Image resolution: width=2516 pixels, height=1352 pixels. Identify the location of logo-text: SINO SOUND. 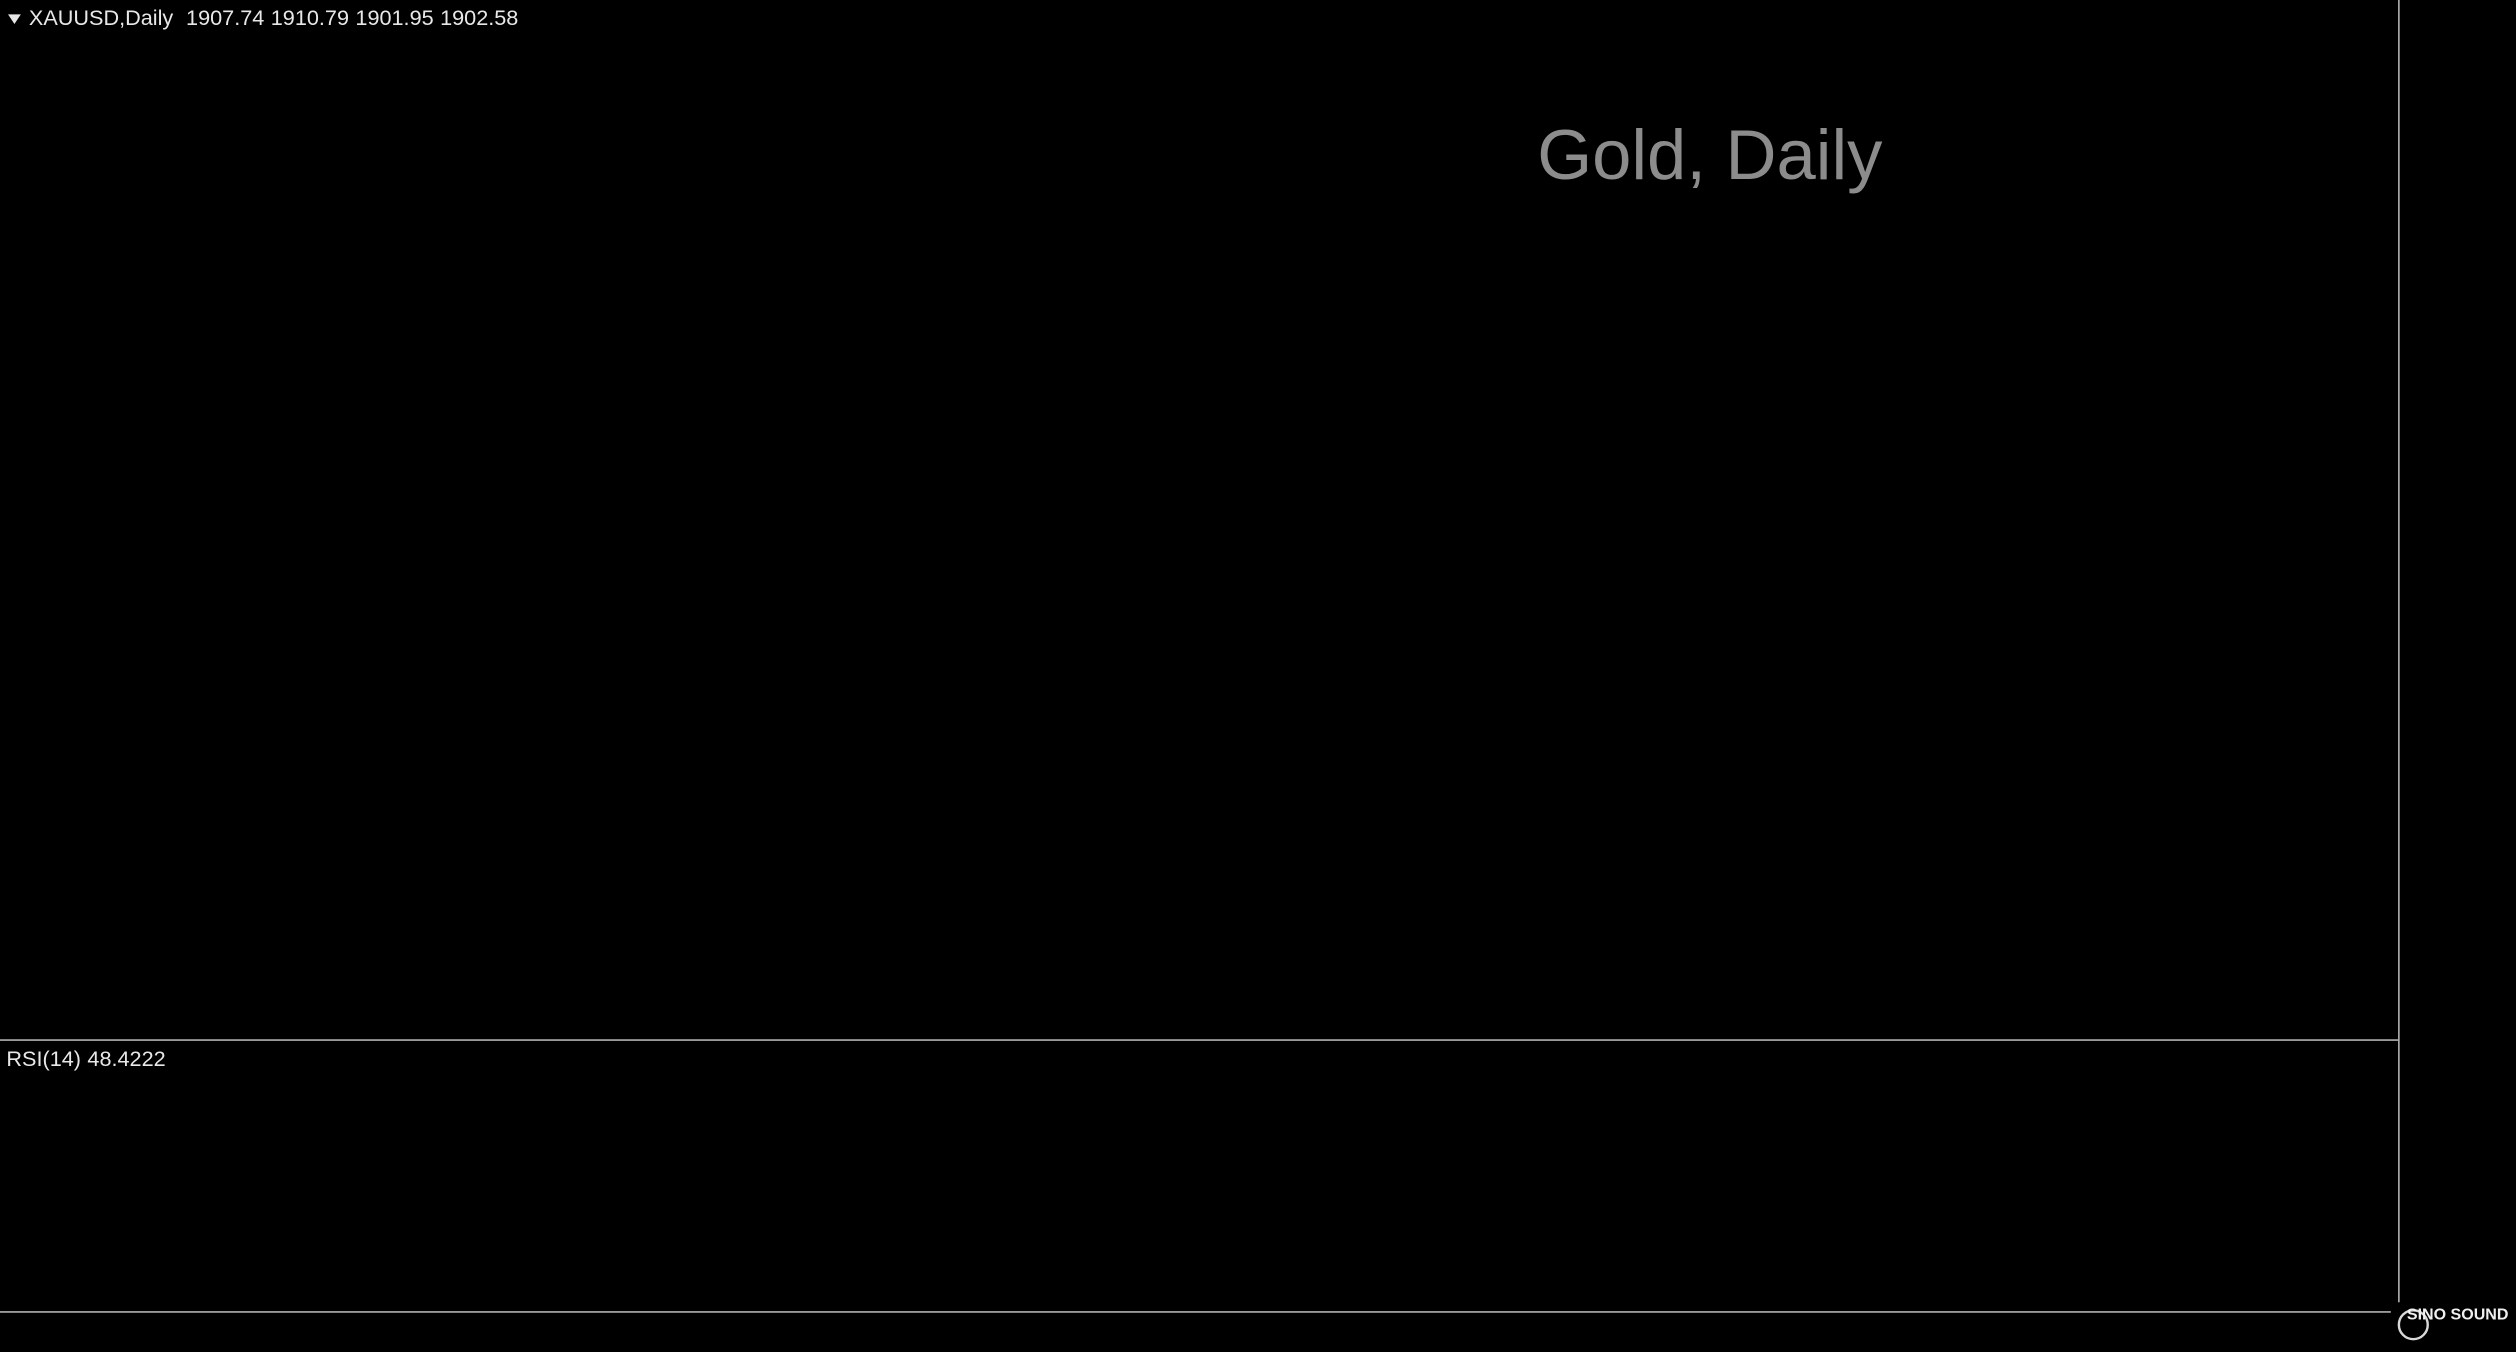
(2458, 1314).